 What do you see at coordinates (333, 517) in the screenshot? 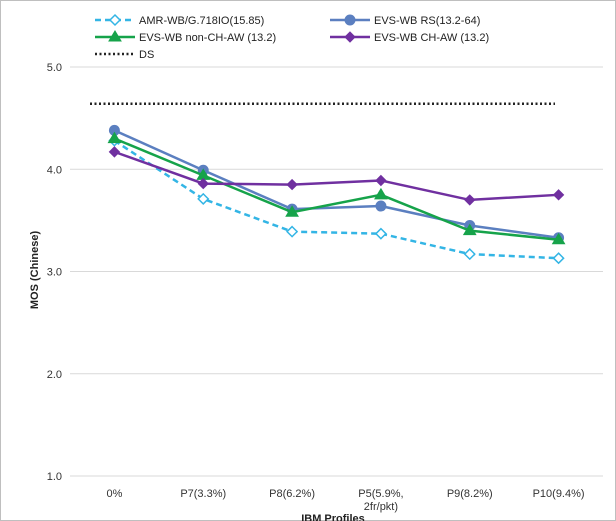
I see `x-axis-title: IBM Profiles` at bounding box center [333, 517].